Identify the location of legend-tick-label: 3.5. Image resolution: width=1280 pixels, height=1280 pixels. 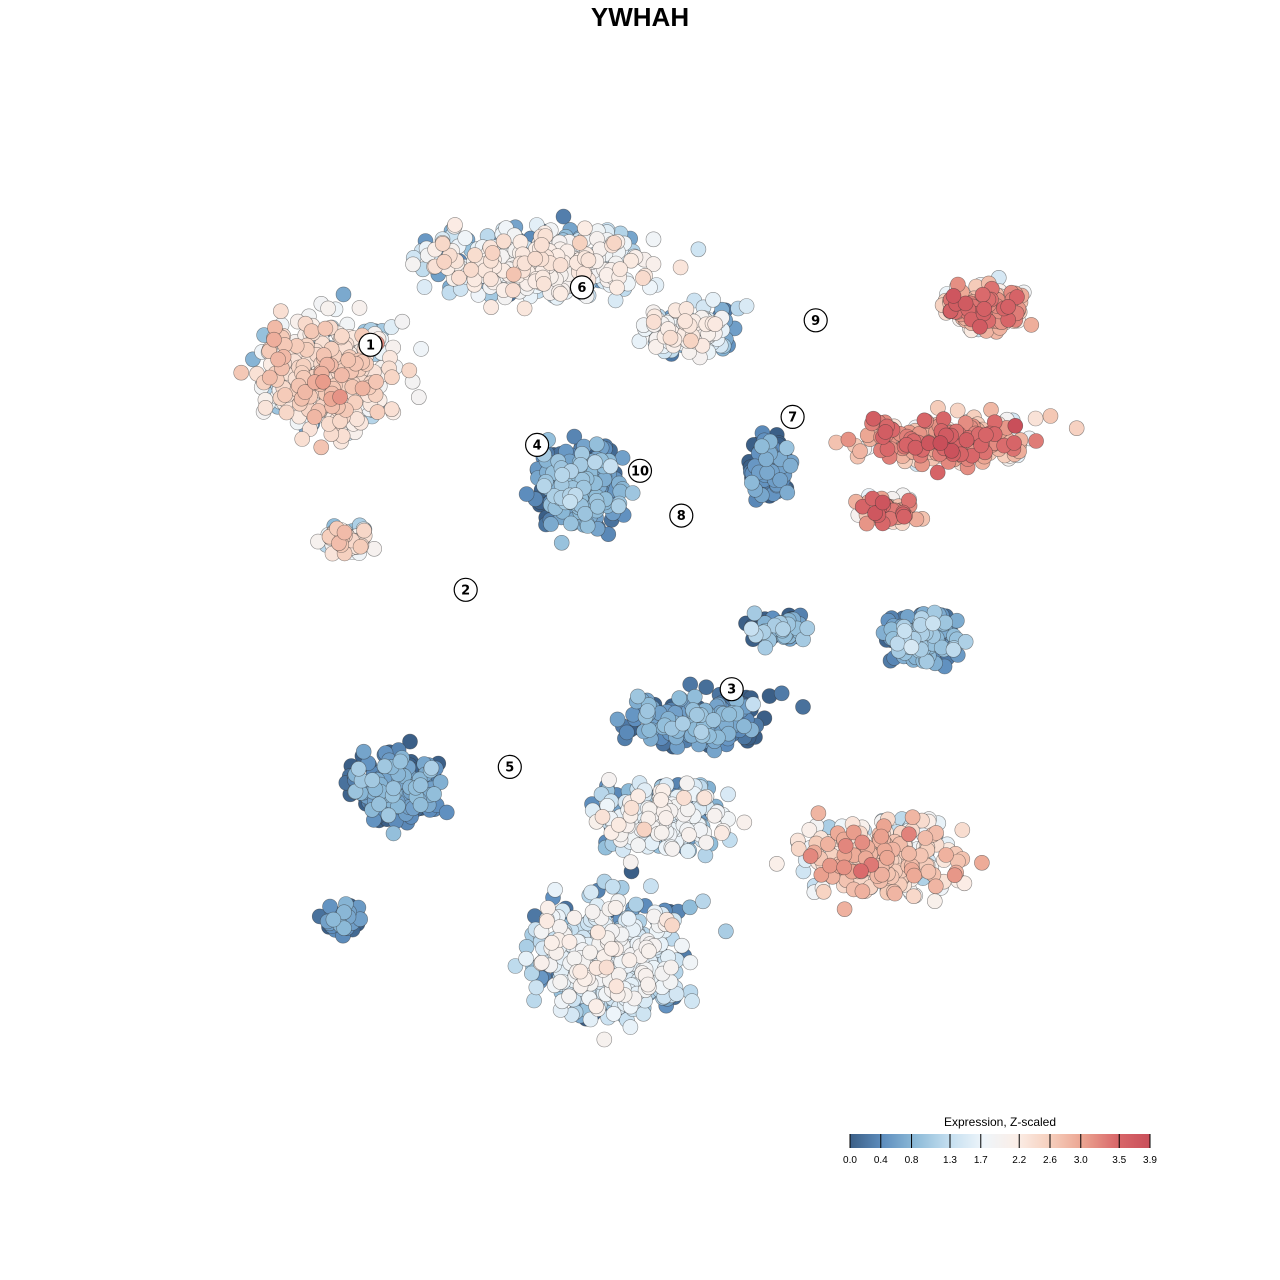
(1119, 1160).